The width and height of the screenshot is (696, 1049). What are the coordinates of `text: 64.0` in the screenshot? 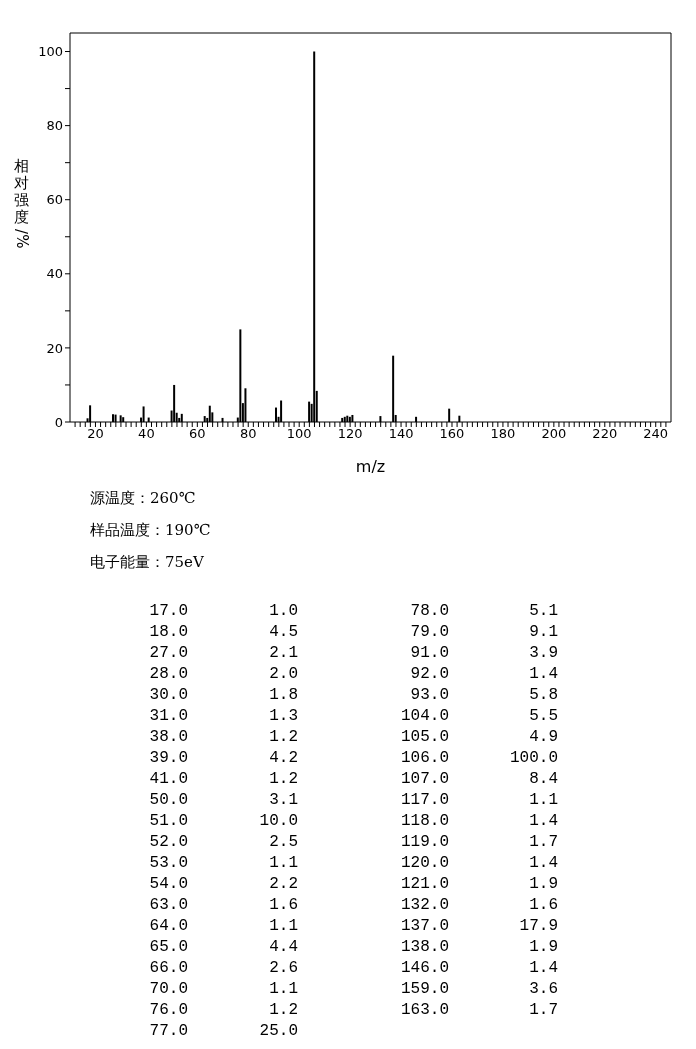 It's located at (168, 925).